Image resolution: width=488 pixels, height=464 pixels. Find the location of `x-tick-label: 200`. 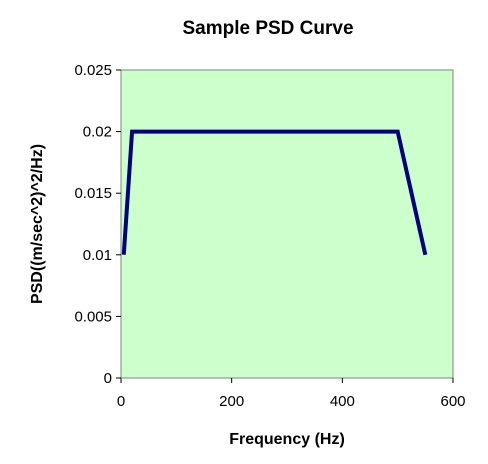

x-tick-label: 200 is located at coordinates (231, 401).